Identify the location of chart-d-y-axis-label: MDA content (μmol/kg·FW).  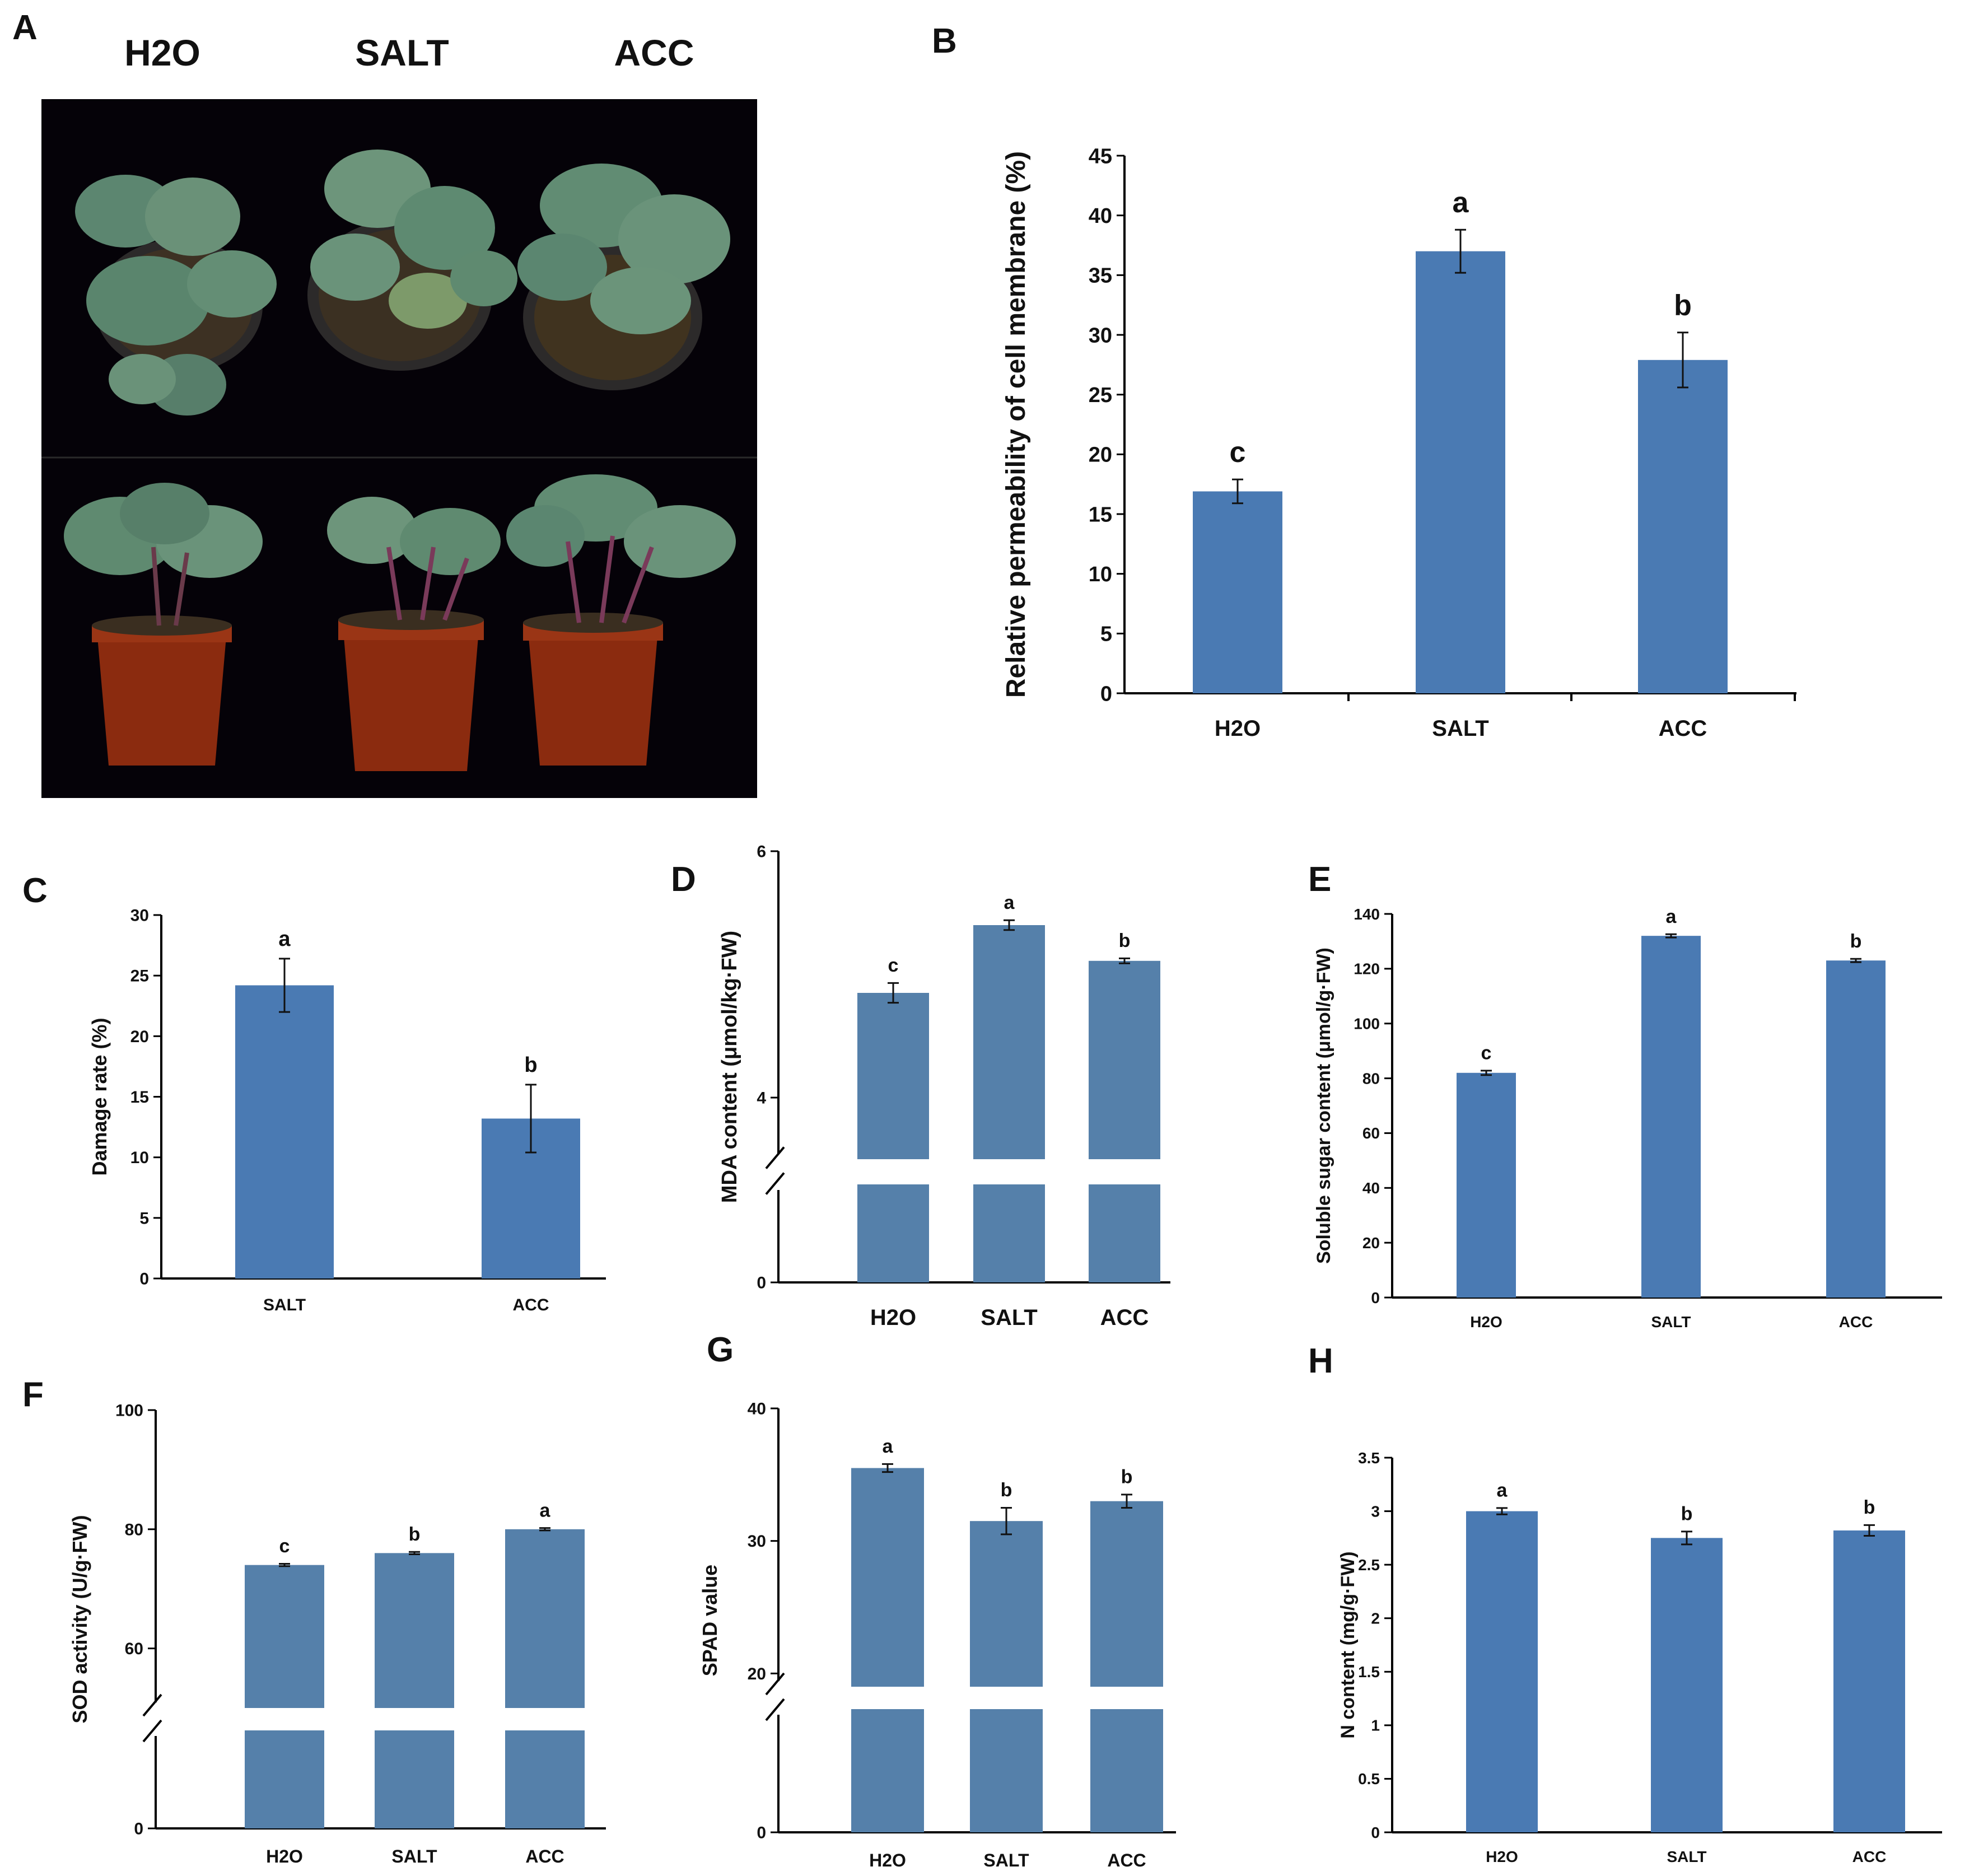
(730, 1067).